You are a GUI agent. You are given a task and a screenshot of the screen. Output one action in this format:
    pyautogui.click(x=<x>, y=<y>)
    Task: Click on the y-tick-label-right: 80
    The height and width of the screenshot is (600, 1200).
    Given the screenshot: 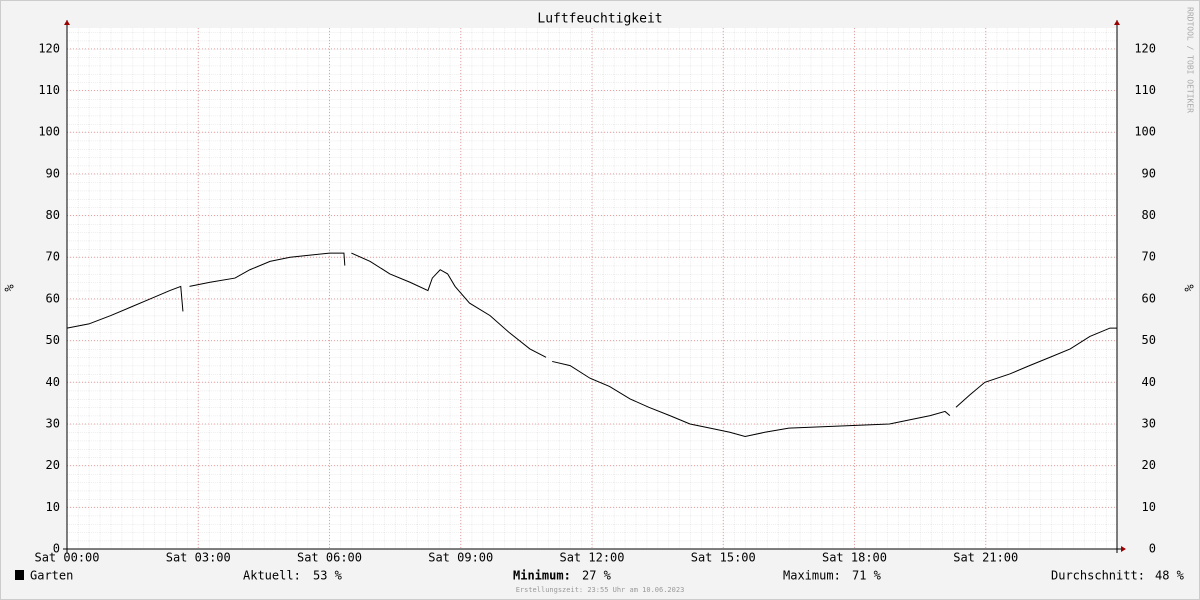 What is the action you would take?
    pyautogui.click(x=1149, y=215)
    